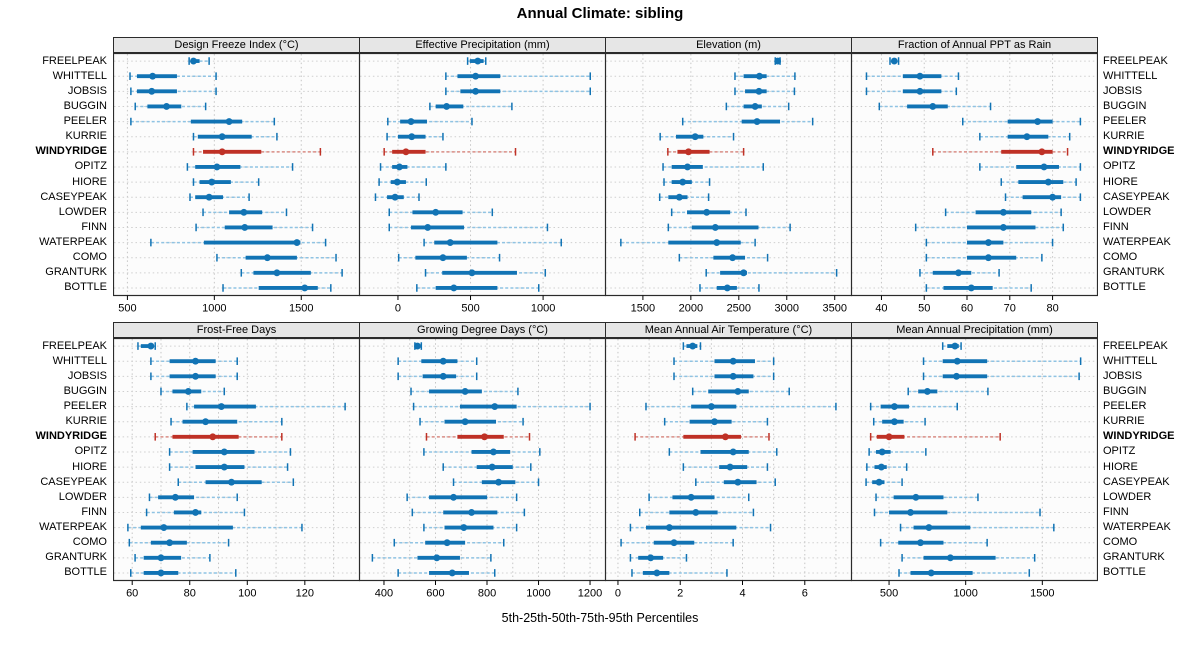 The width and height of the screenshot is (1200, 650). What do you see at coordinates (236, 346) in the screenshot?
I see `percentile-row-freelpeak` at bounding box center [236, 346].